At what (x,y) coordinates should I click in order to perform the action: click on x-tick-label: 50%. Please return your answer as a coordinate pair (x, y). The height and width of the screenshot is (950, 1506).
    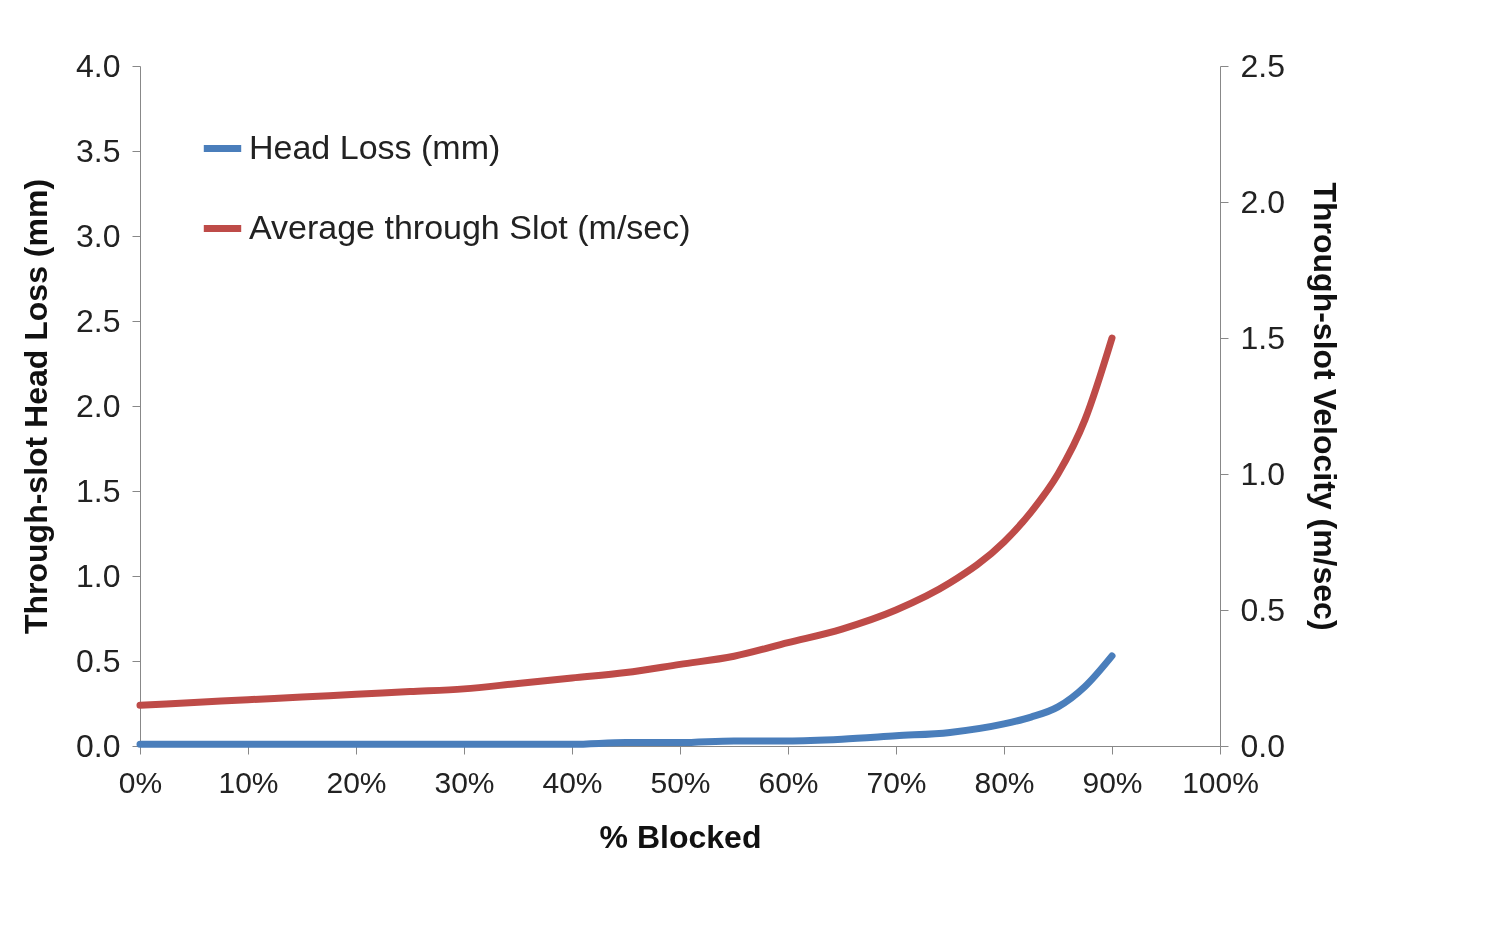
    Looking at the image, I should click on (680, 782).